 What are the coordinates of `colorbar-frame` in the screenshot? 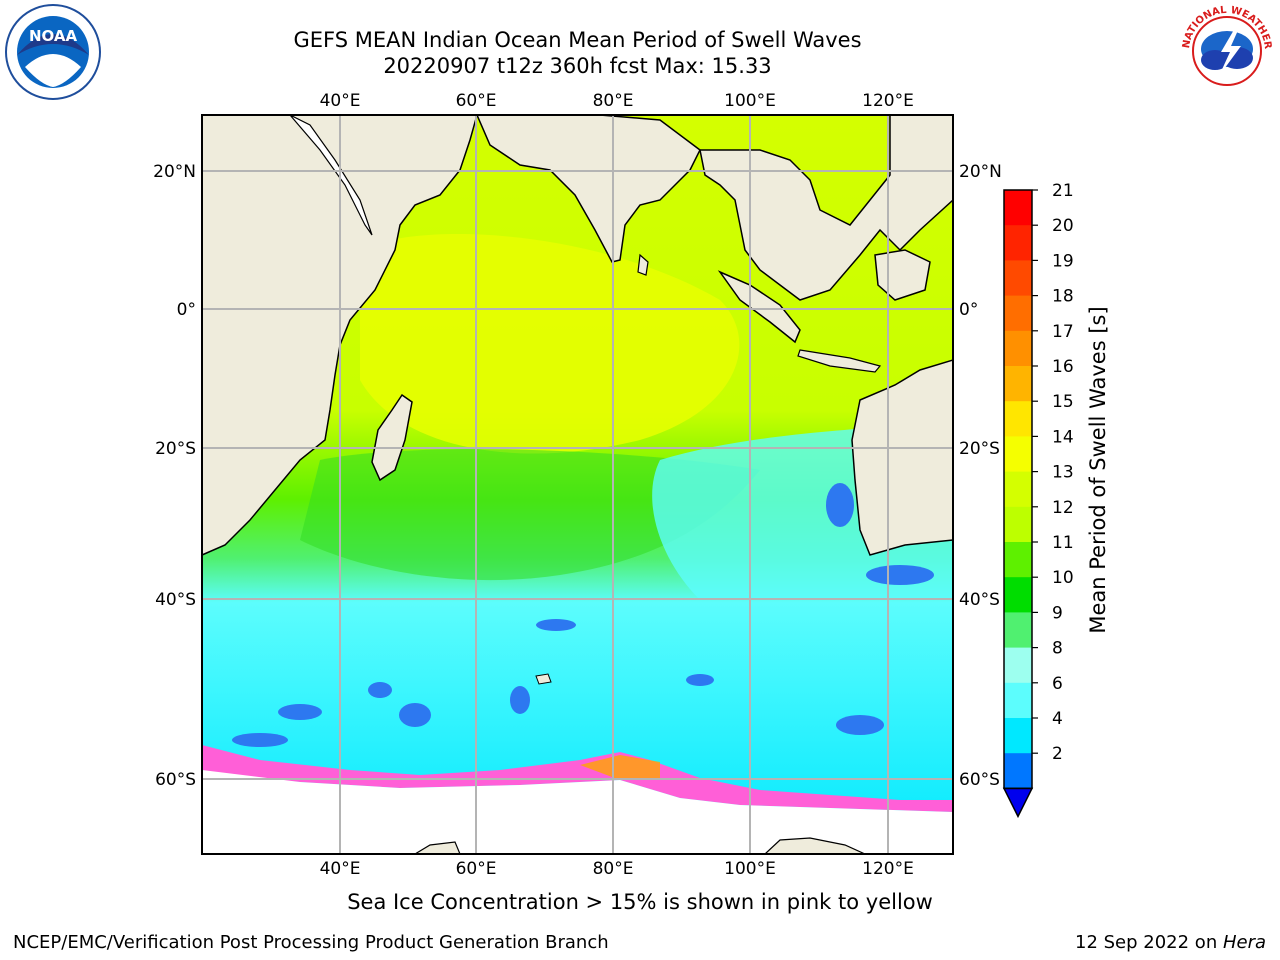 It's located at (1018, 489).